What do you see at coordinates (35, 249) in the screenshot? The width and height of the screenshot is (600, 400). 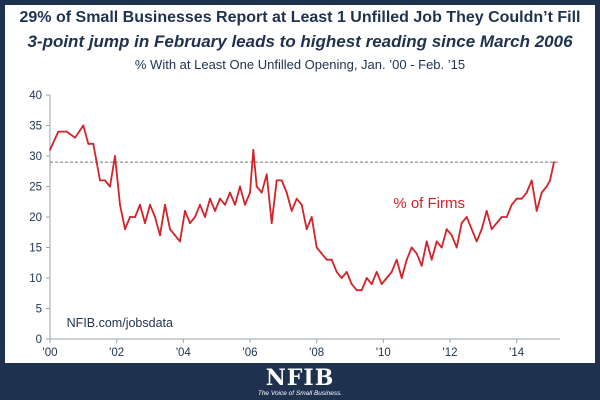 I see `y-tick-label: 15` at bounding box center [35, 249].